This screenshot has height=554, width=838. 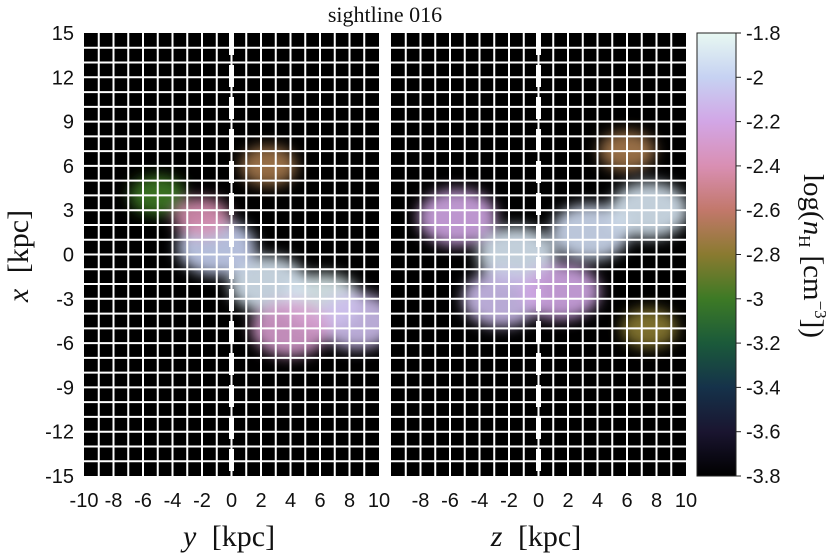 I want to click on y-axis-label: x [kpc], so click(x=18, y=256).